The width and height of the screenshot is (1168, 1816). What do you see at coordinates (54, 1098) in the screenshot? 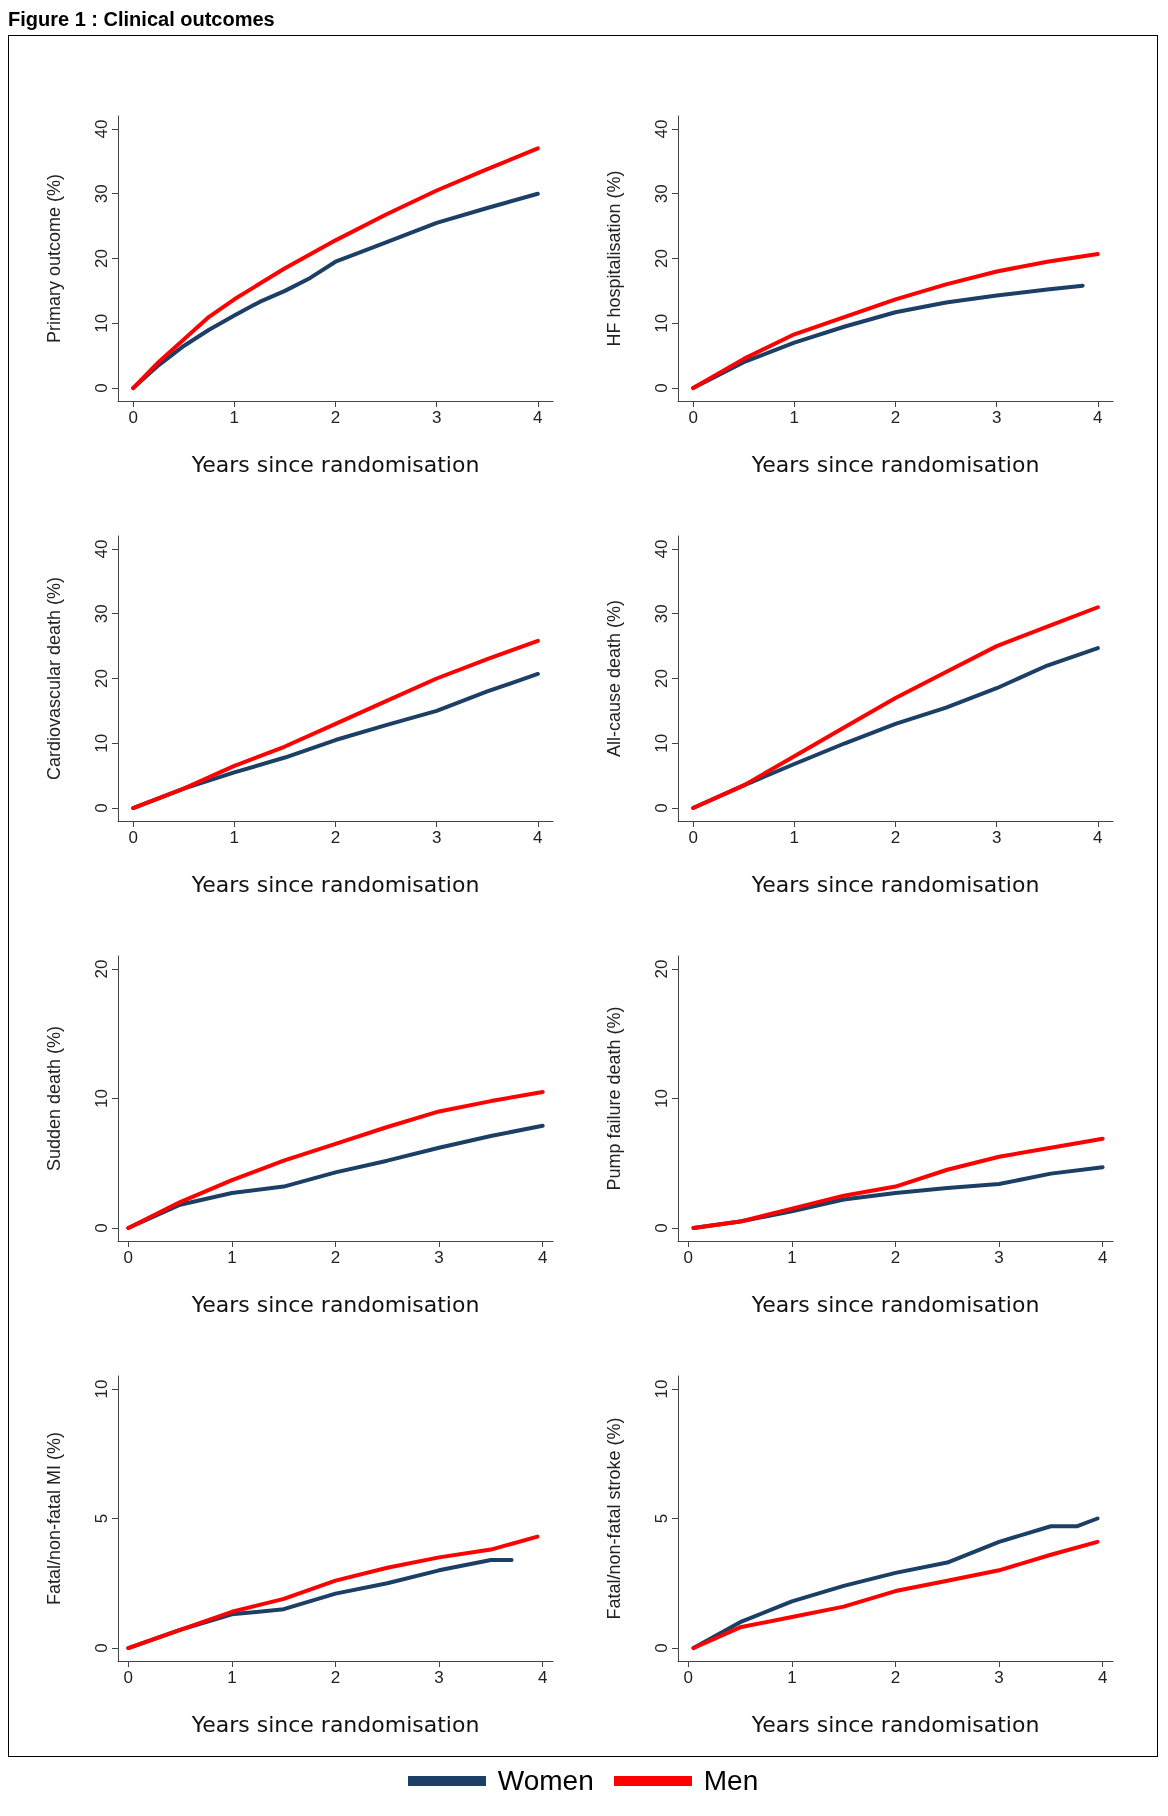
I see `y-axis-title: Sudden death (%)` at bounding box center [54, 1098].